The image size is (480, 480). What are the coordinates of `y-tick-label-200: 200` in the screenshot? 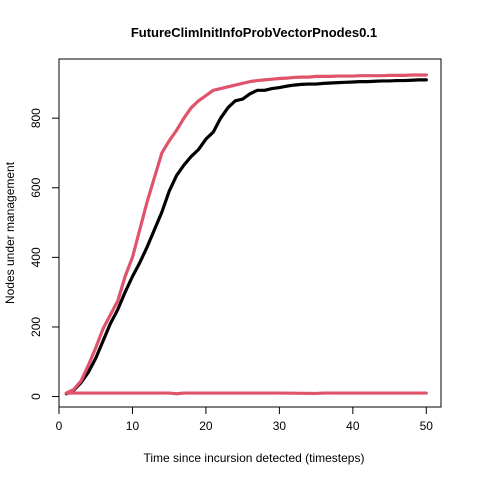 It's located at (36, 327).